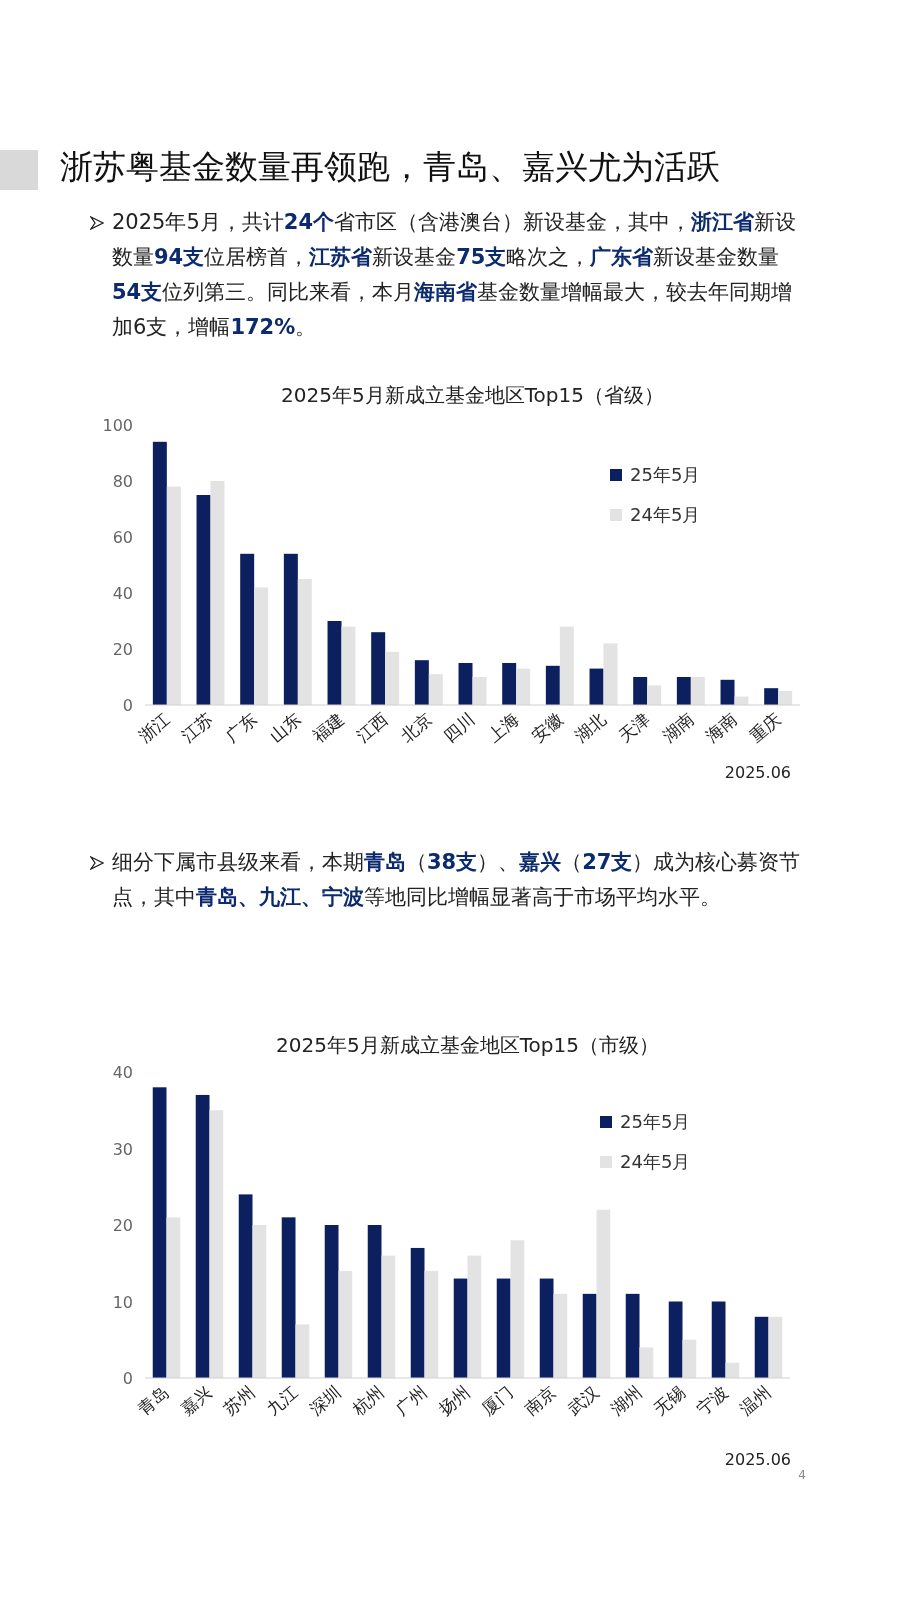 The width and height of the screenshot is (901, 1600). I want to click on x-tick-label: 上海, so click(503, 727).